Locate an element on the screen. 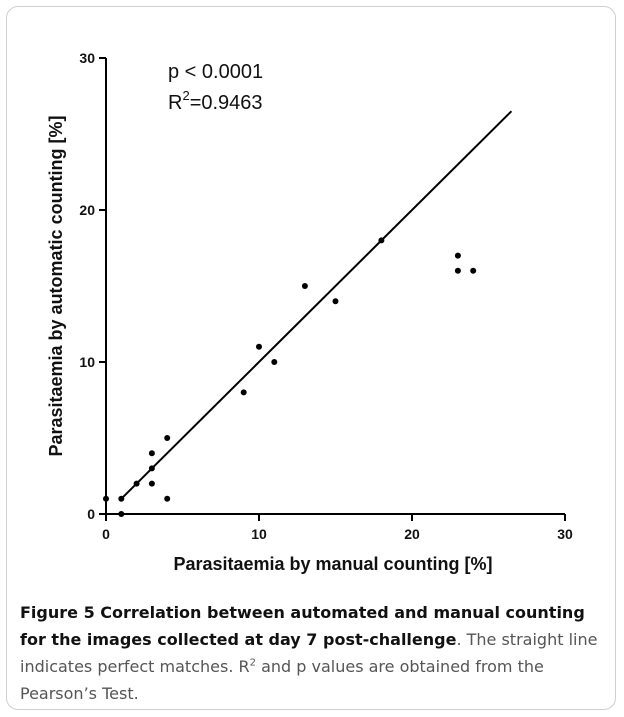 The width and height of the screenshot is (624, 717). r2-annotation: R2=0.9463 is located at coordinates (215, 101).